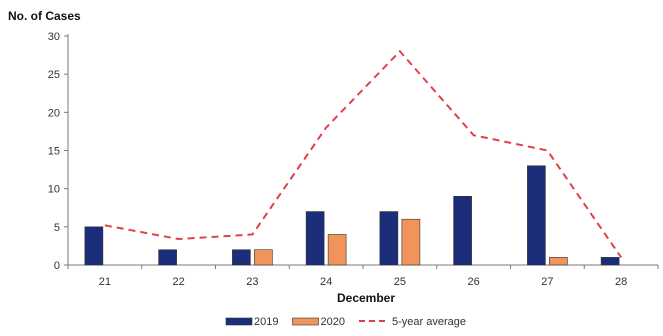 This screenshot has height=336, width=663. I want to click on x-tick-label: 21, so click(105, 282).